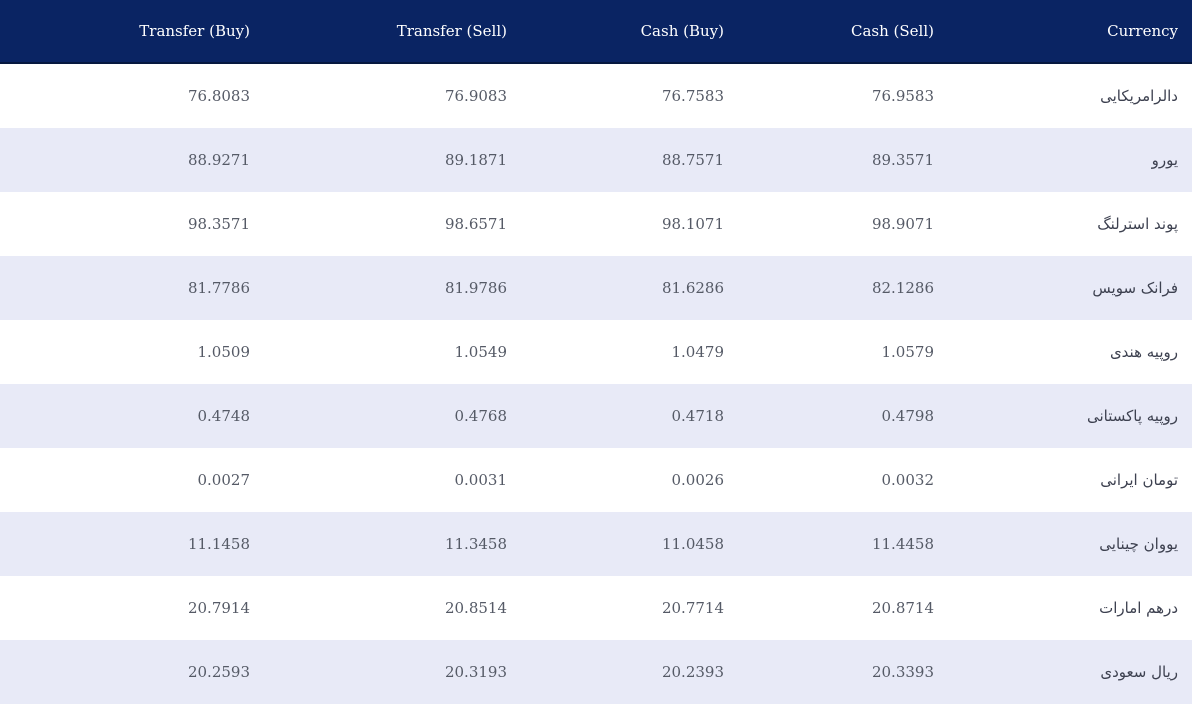 This screenshot has width=1192, height=706. What do you see at coordinates (388, 352) in the screenshot?
I see `cell-transfer-sell: 1.0549` at bounding box center [388, 352].